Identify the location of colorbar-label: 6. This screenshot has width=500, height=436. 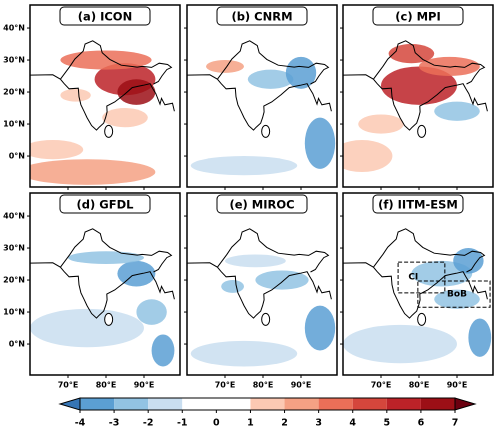
(421, 423).